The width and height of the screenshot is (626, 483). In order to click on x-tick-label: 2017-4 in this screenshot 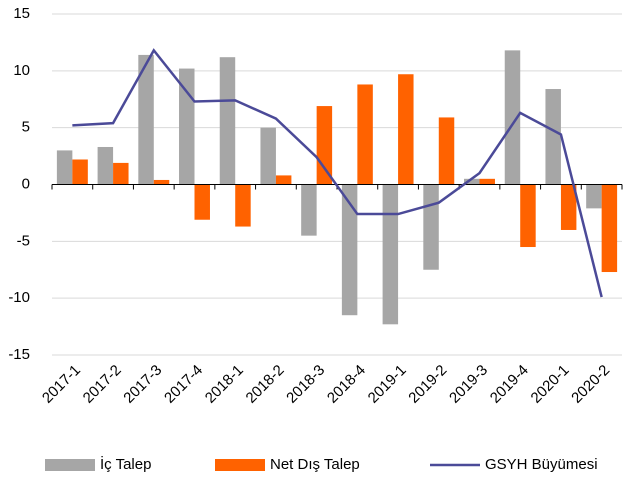, I will do `click(183, 384)`.